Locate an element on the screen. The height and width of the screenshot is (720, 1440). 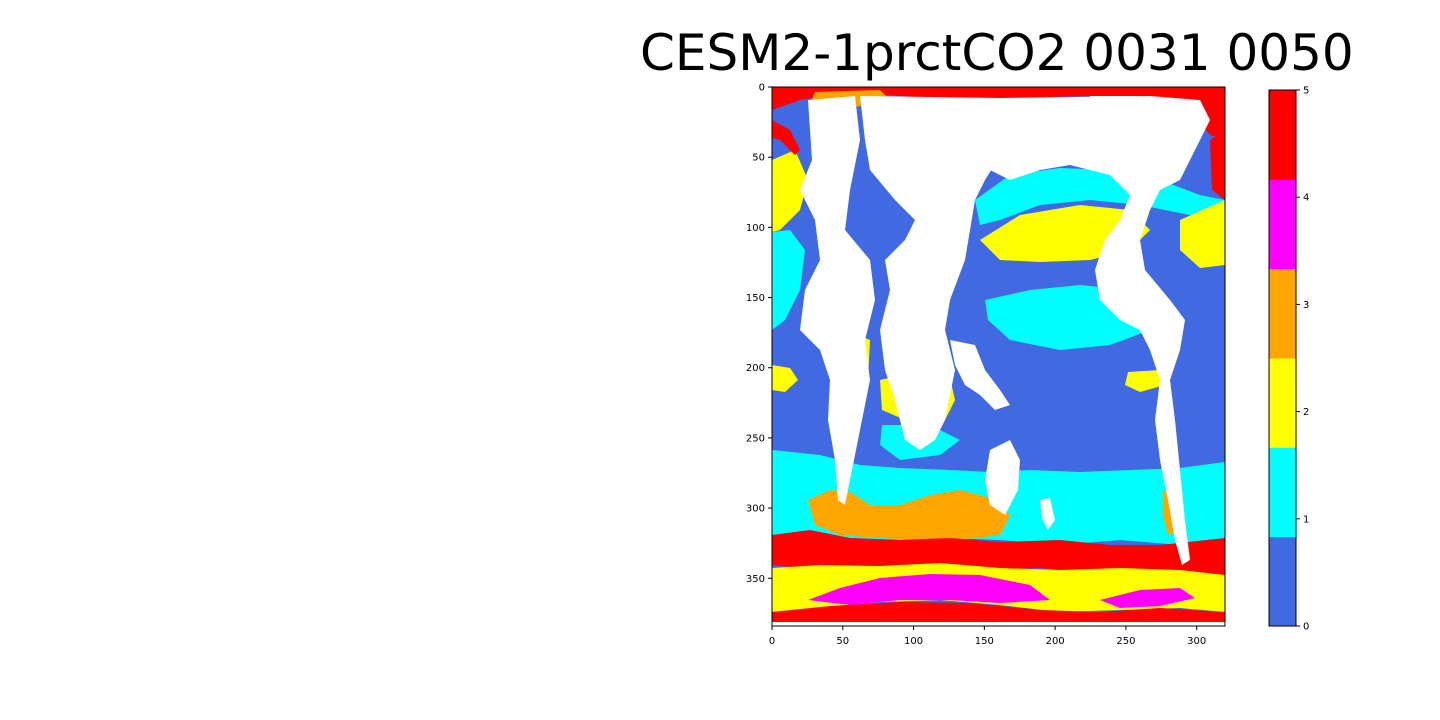
colorbar-frame is located at coordinates (1282, 358).